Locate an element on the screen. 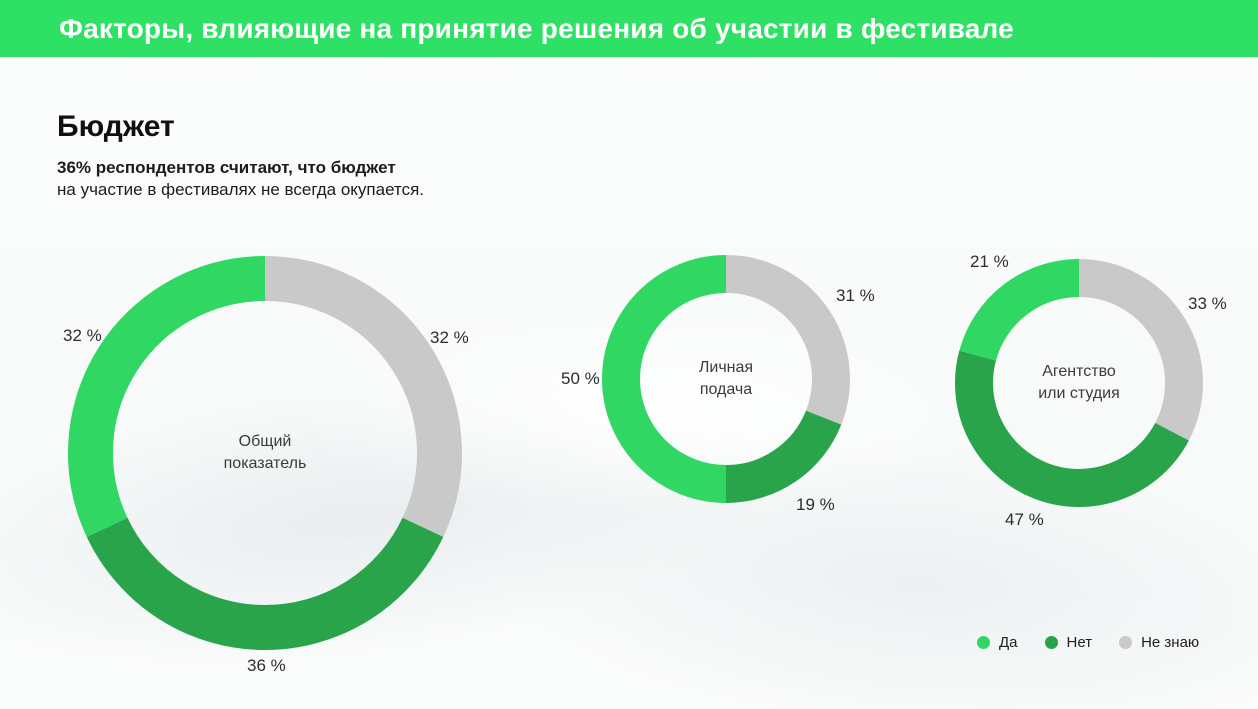 The width and height of the screenshot is (1258, 709). value-label-ne-znayu: 31 % is located at coordinates (855, 295).